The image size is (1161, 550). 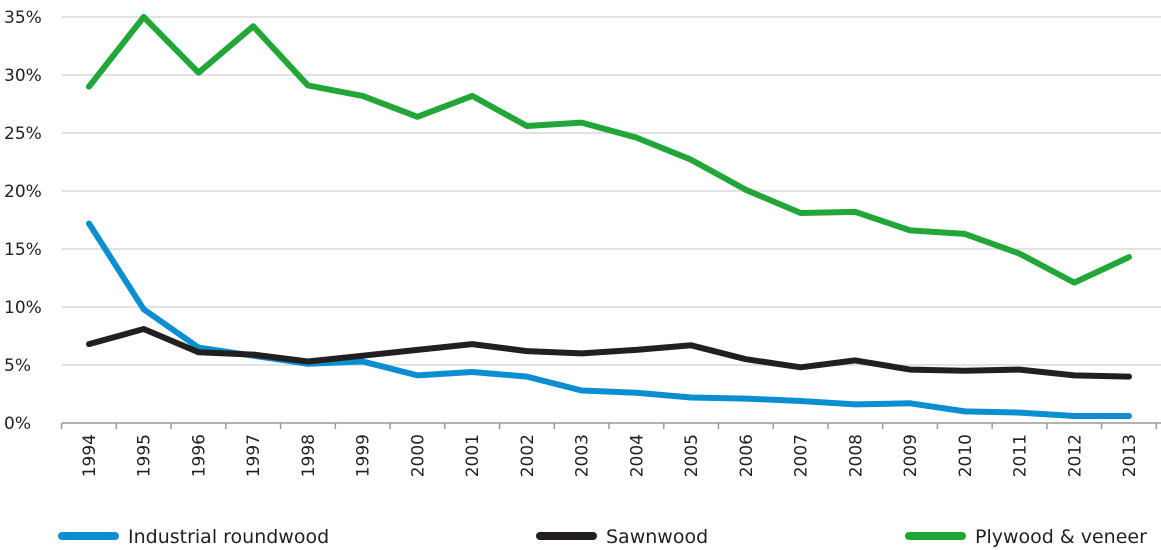 What do you see at coordinates (473, 455) in the screenshot?
I see `x-tick-label: 2001` at bounding box center [473, 455].